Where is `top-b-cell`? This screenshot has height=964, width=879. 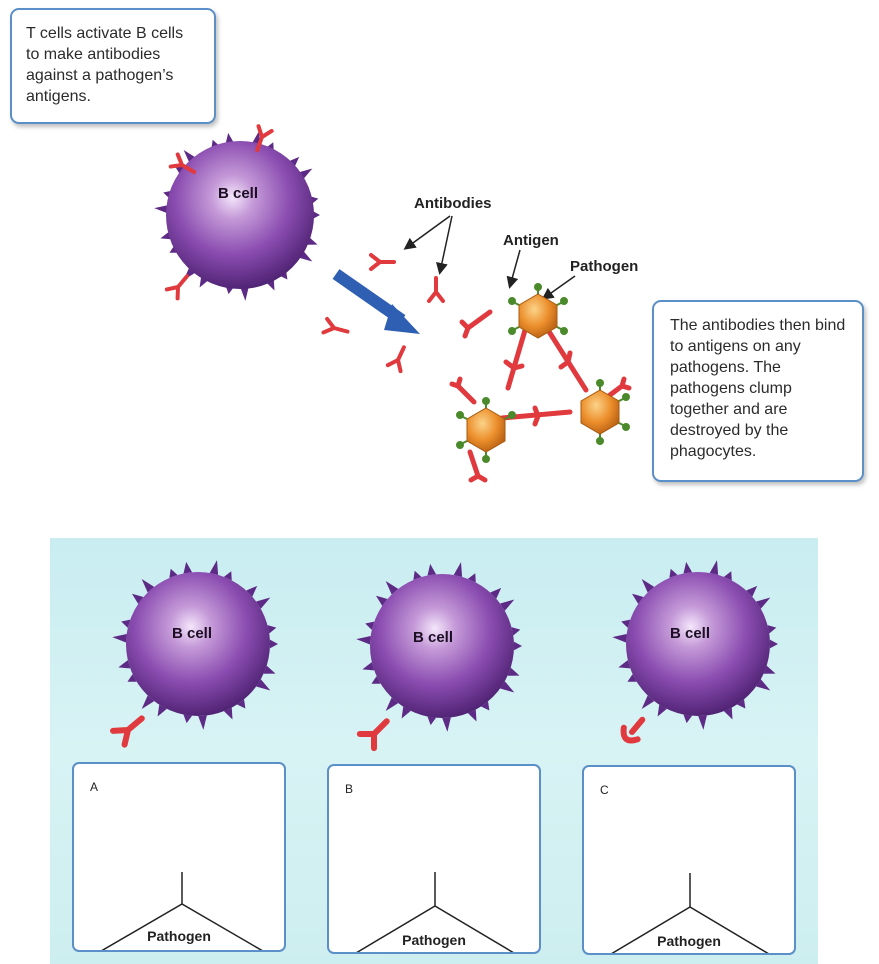 top-b-cell is located at coordinates (237, 212).